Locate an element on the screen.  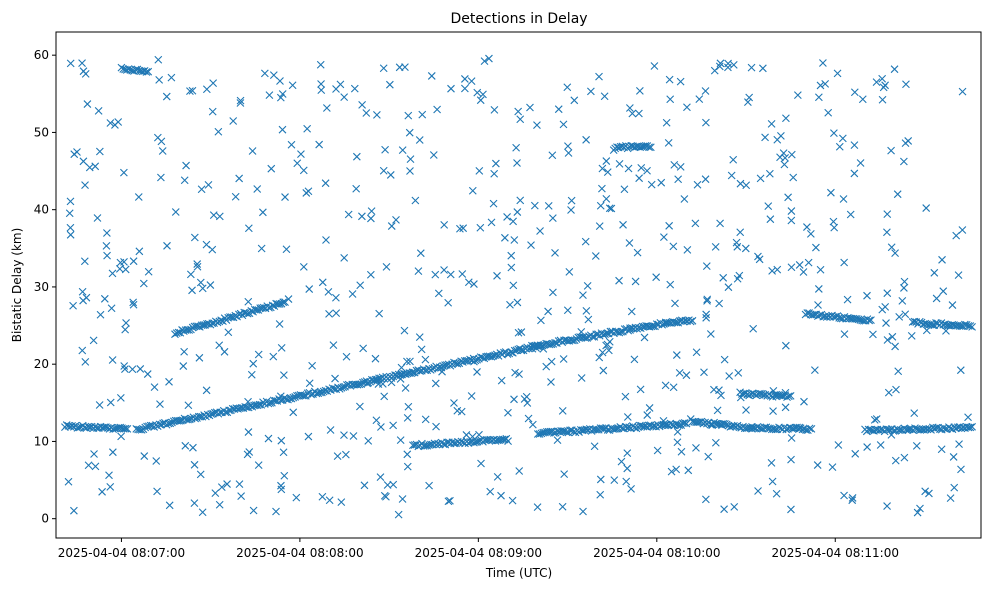
y-axis: 0 10 20 30 40 50 60 is located at coordinates (45, 287).